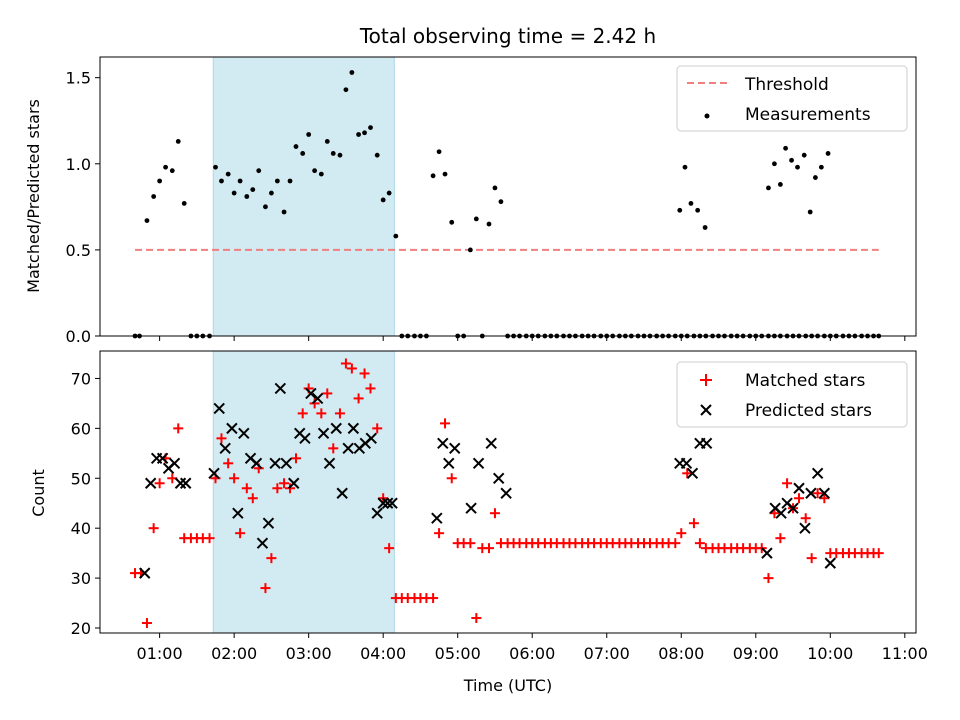 The height and width of the screenshot is (720, 960). Describe the element at coordinates (85, 503) in the screenshot. I see `count-y-axis: 20 30 40 50 60 70` at that location.